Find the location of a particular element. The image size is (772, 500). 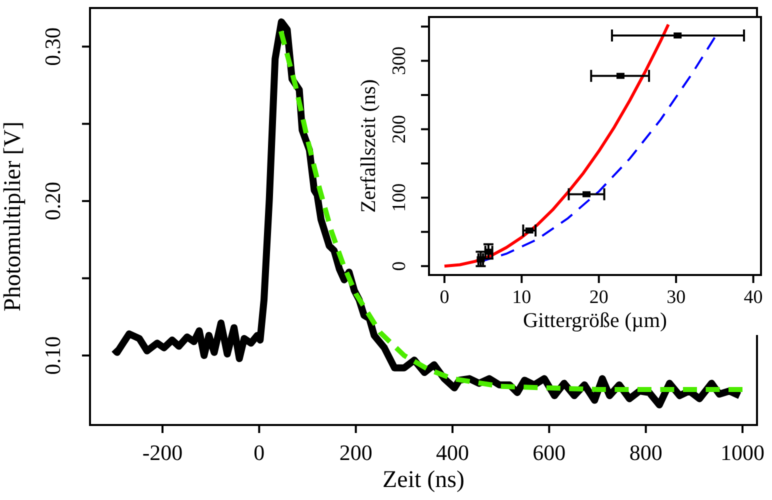

x-tick-label: 30 is located at coordinates (676, 297).